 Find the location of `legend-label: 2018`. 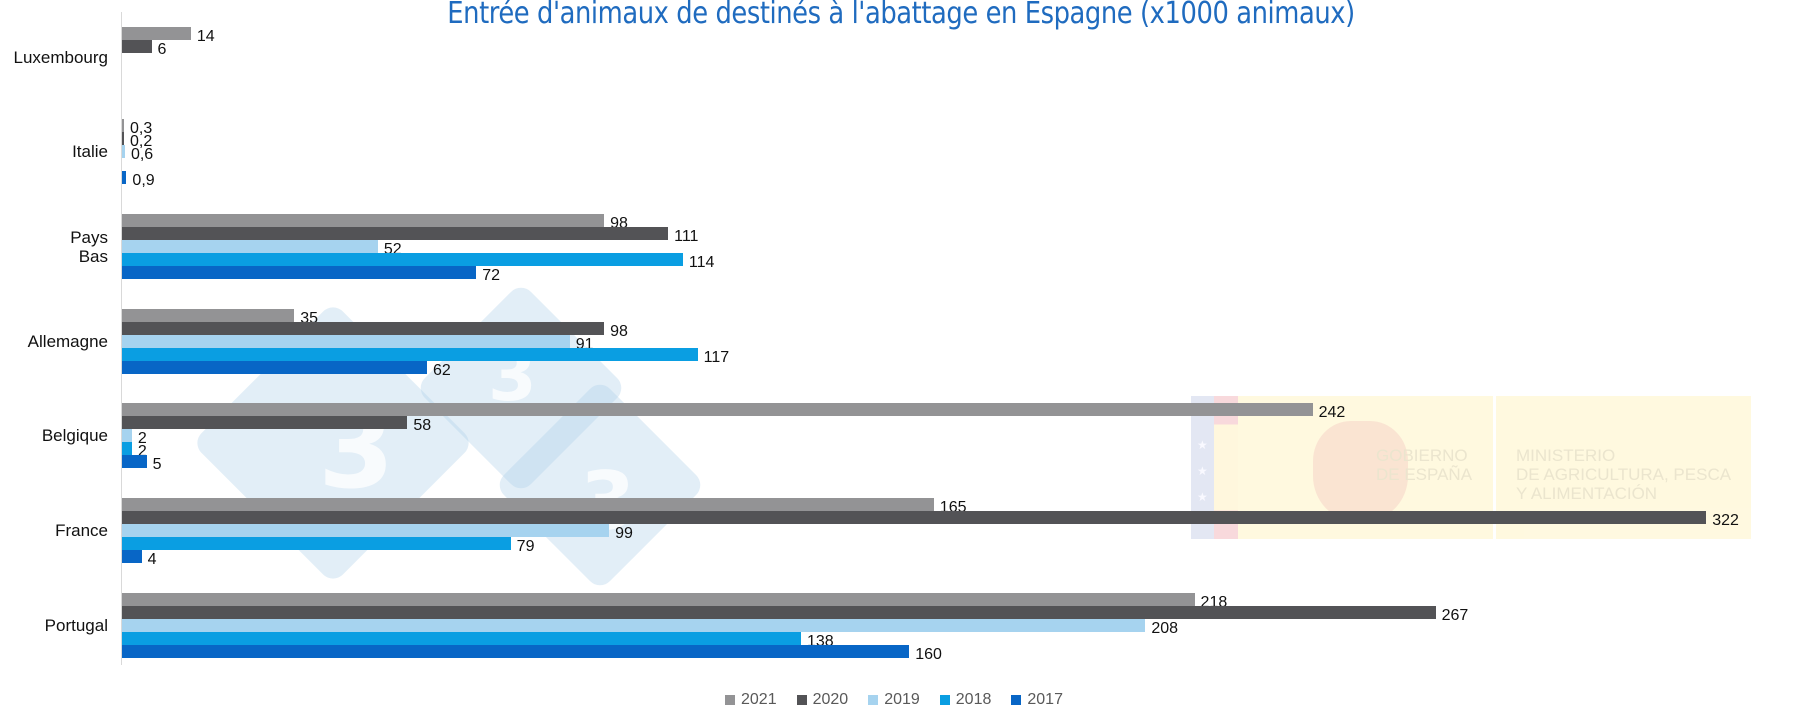

legend-label: 2018 is located at coordinates (973, 699).